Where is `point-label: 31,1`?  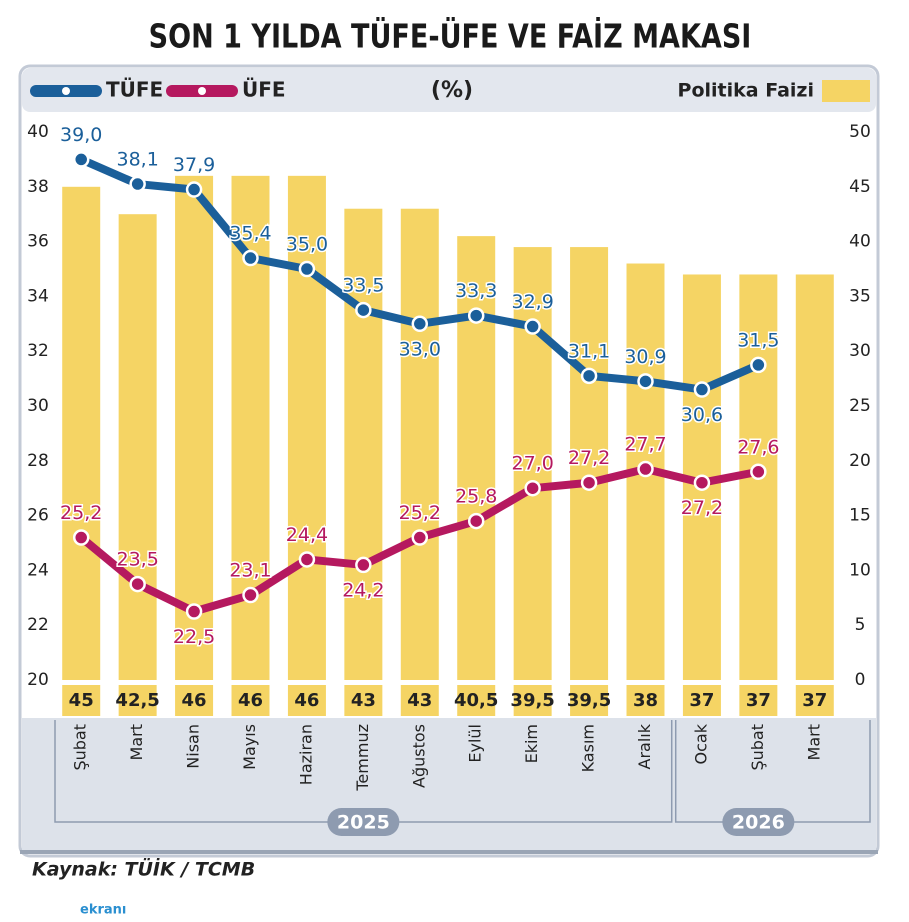
point-label: 31,1 is located at coordinates (589, 351).